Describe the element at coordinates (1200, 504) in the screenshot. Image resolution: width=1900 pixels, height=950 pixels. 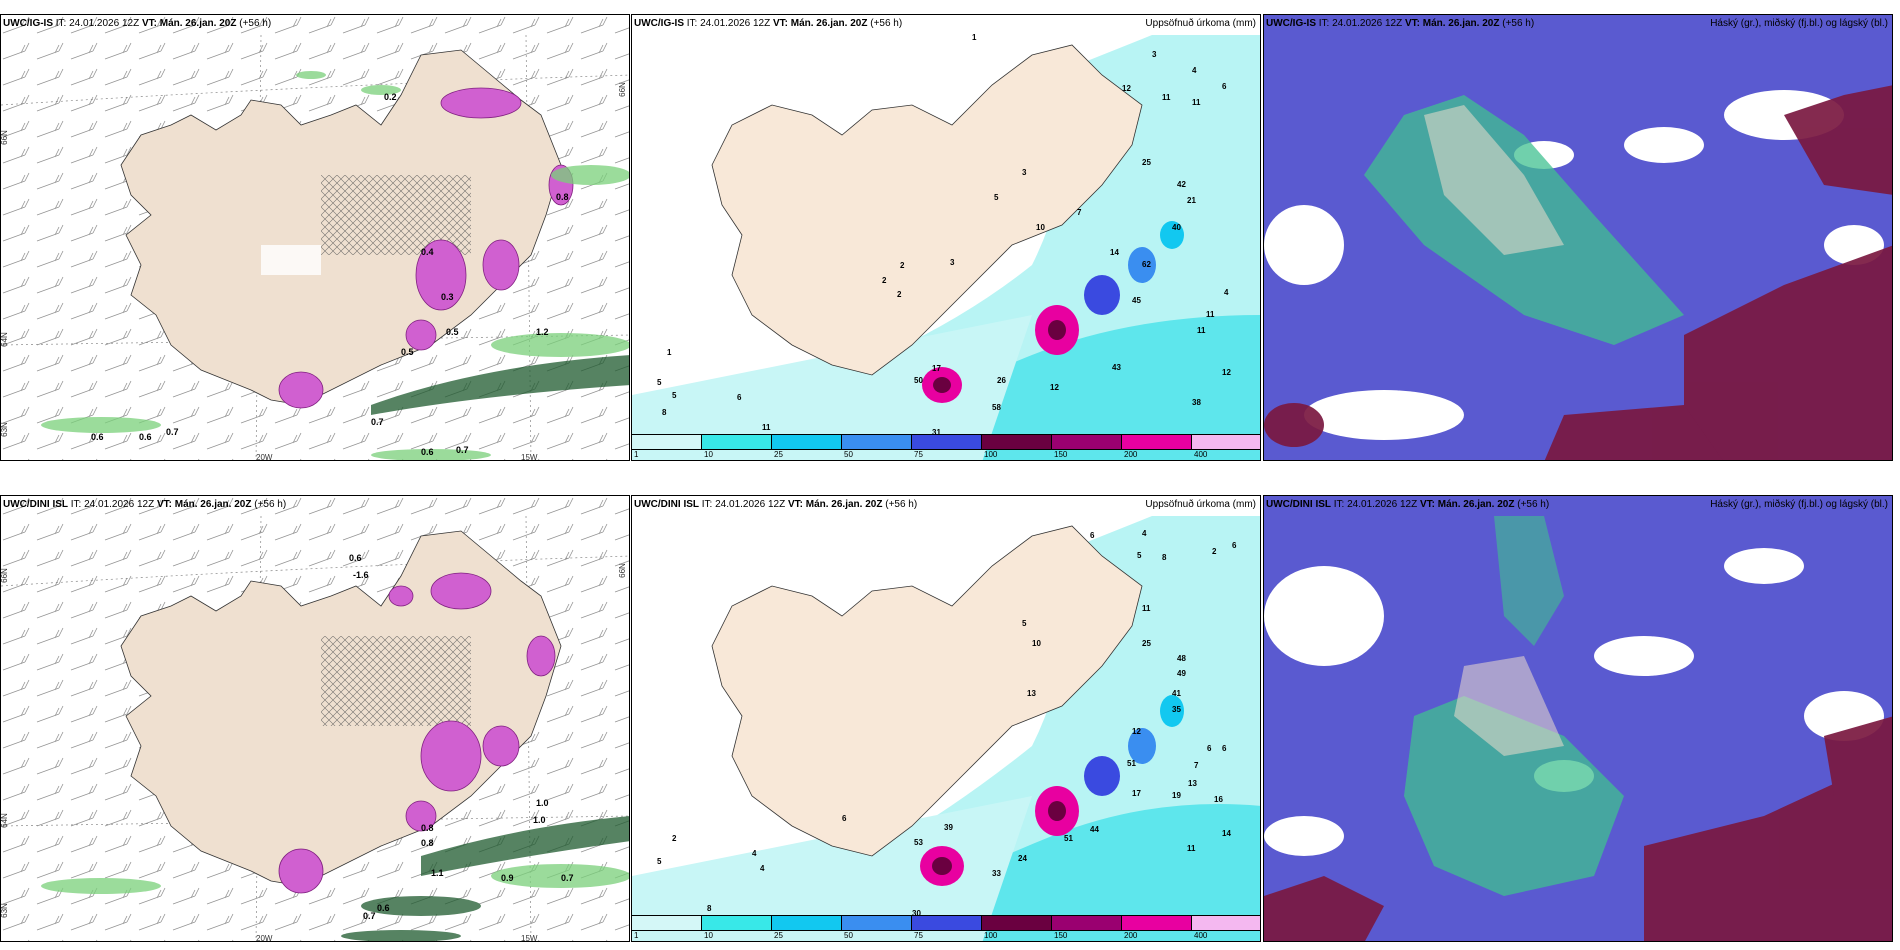
I see `precip-title: Uppsöfnuð úrkoma (mm)` at that location.